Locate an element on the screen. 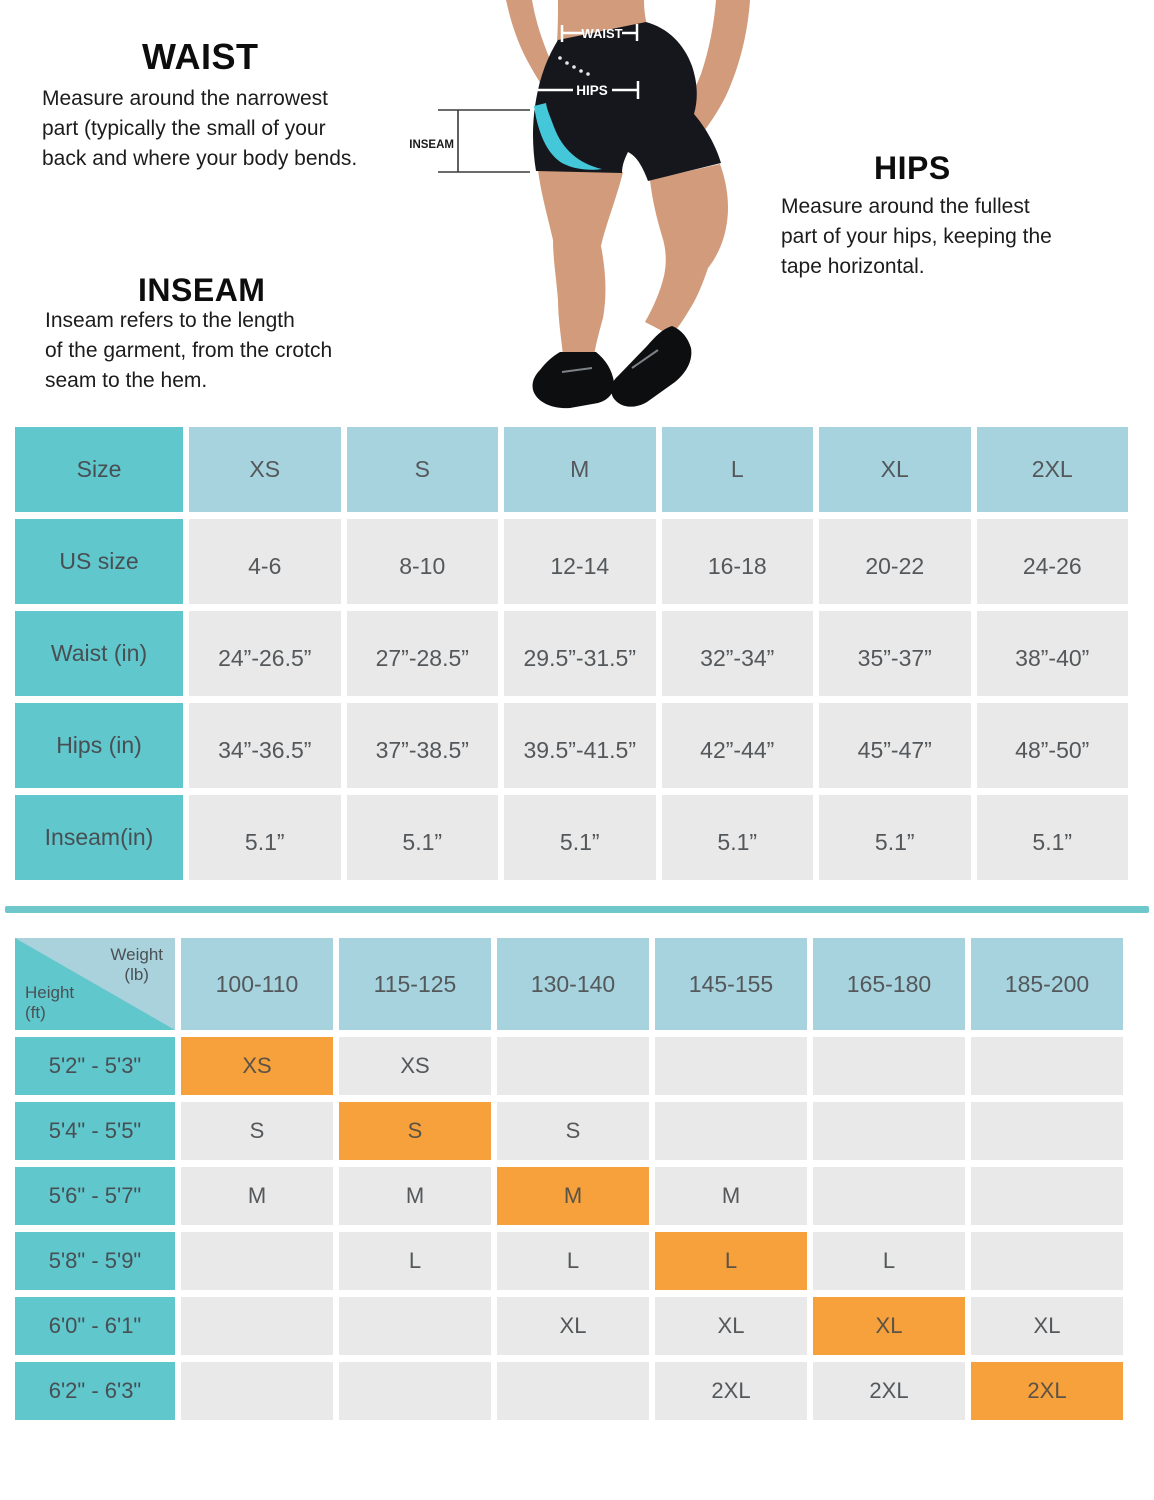  model-figure-illustration: WAIST HIPS INSEAM is located at coordinates (579, 204).